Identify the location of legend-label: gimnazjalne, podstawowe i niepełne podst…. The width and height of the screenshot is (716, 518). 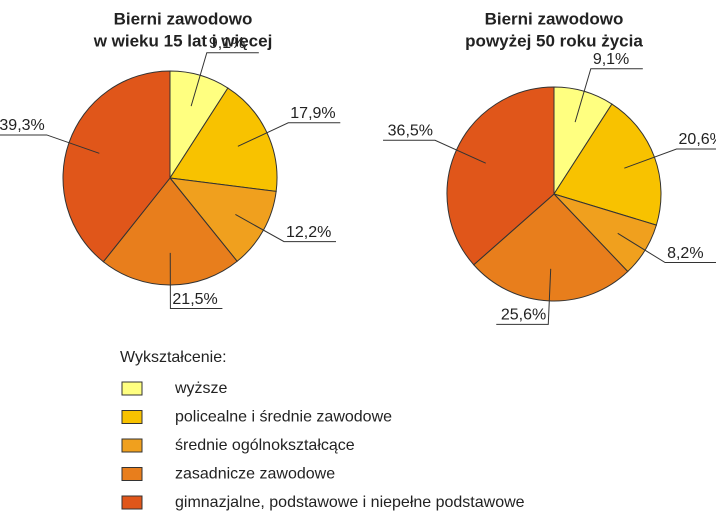
(350, 502).